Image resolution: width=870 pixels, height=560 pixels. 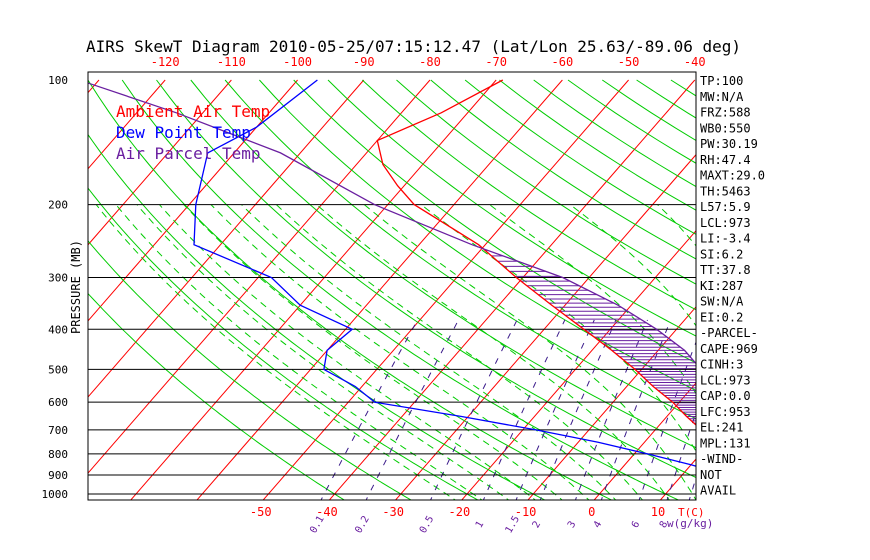 What do you see at coordinates (725, 191) in the screenshot?
I see `stability-index: TH:5463` at bounding box center [725, 191].